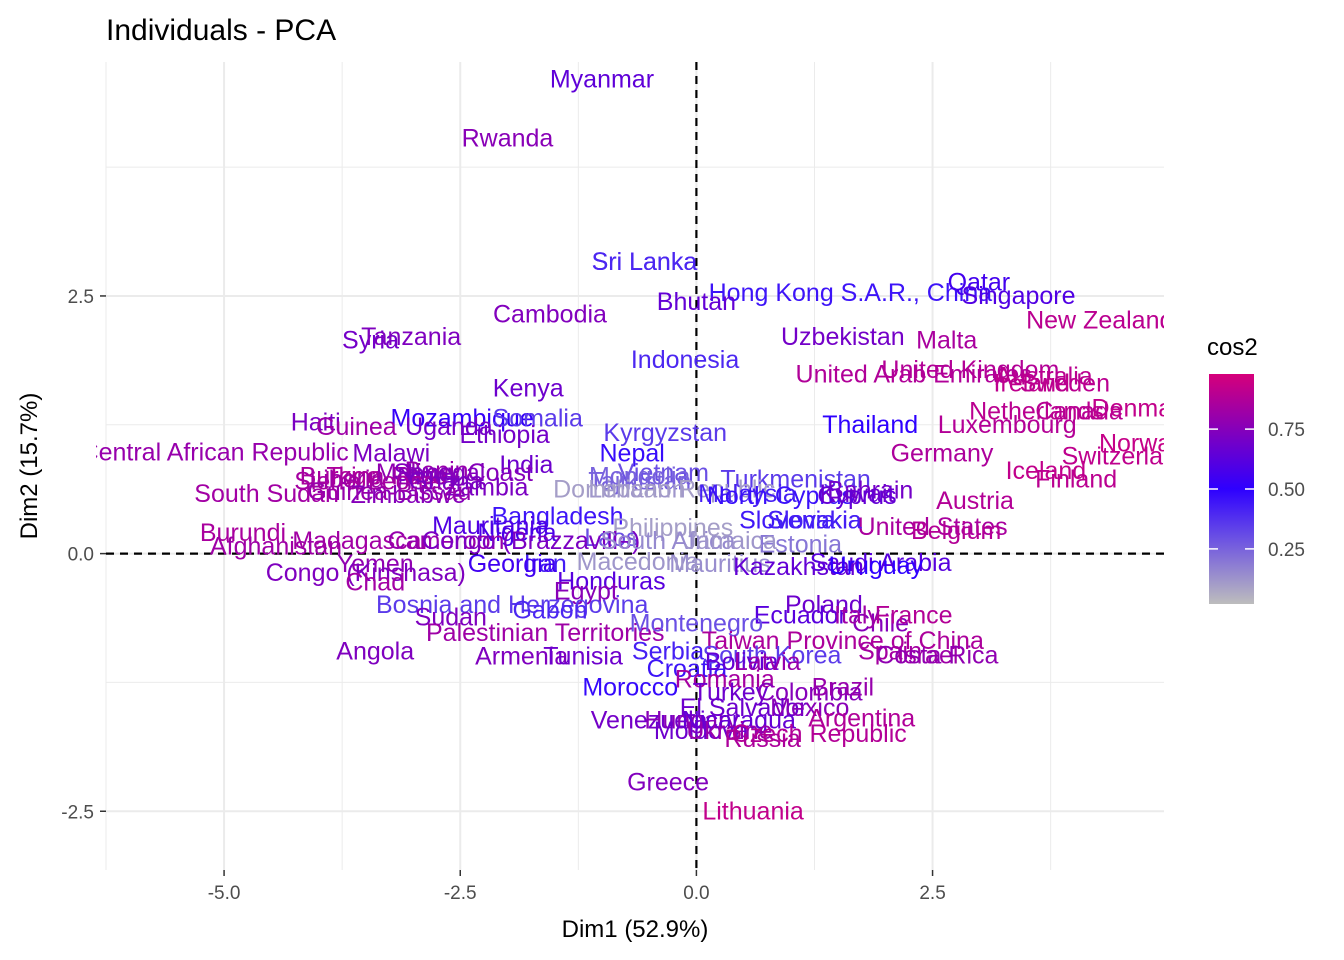  Describe the element at coordinates (1032, 384) in the screenshot. I see `point-label: Ireland` at that location.